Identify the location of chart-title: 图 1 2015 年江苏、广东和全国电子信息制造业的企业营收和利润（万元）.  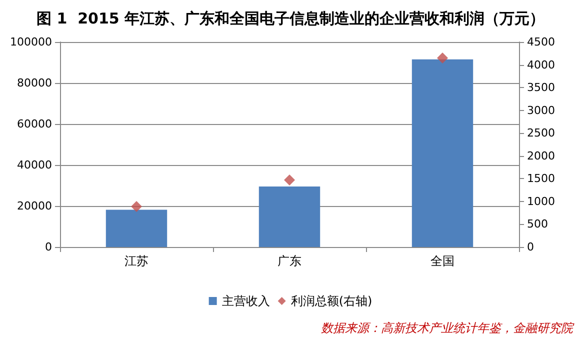
(290, 19).